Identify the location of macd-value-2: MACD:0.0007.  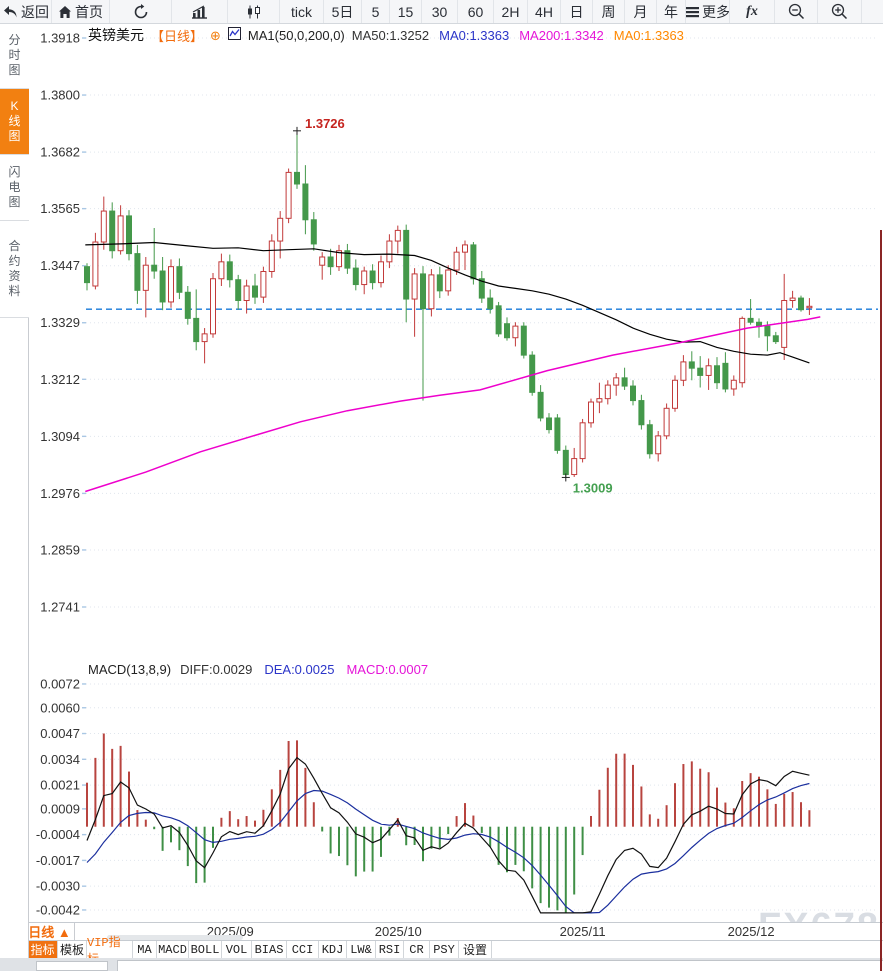
(387, 669).